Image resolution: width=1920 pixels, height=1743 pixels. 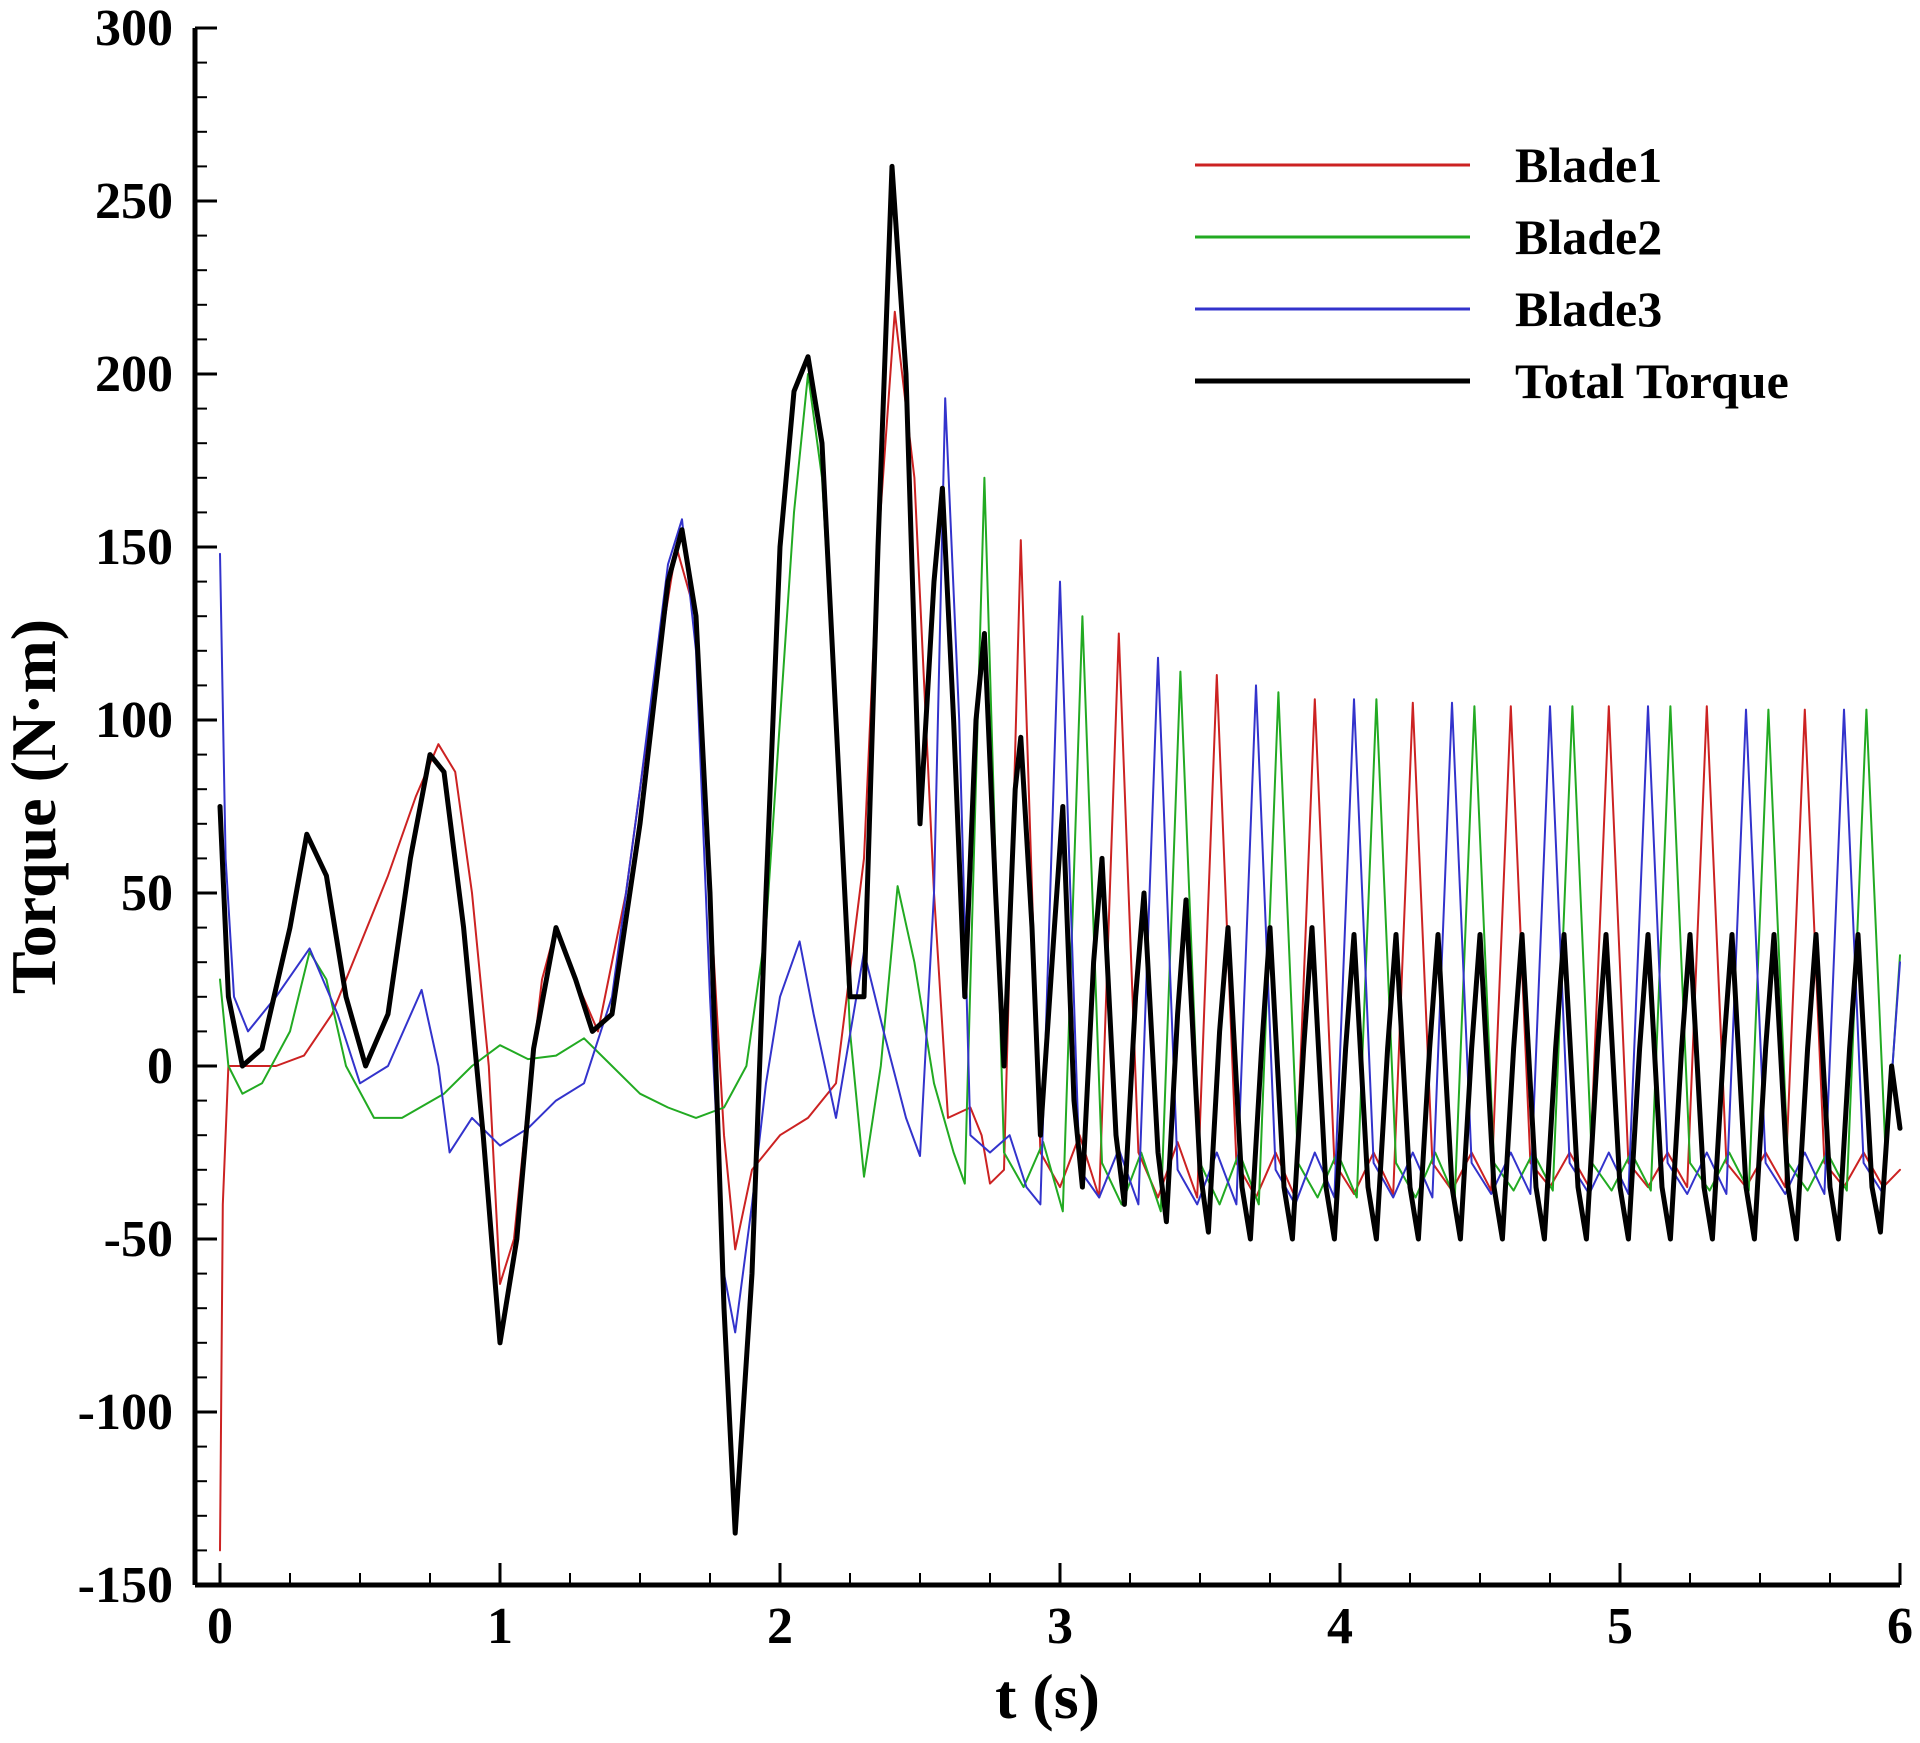 What do you see at coordinates (147, 807) in the screenshot?
I see `y-ticks: -150 -100 -50 0 50 100 150 200 250 300` at bounding box center [147, 807].